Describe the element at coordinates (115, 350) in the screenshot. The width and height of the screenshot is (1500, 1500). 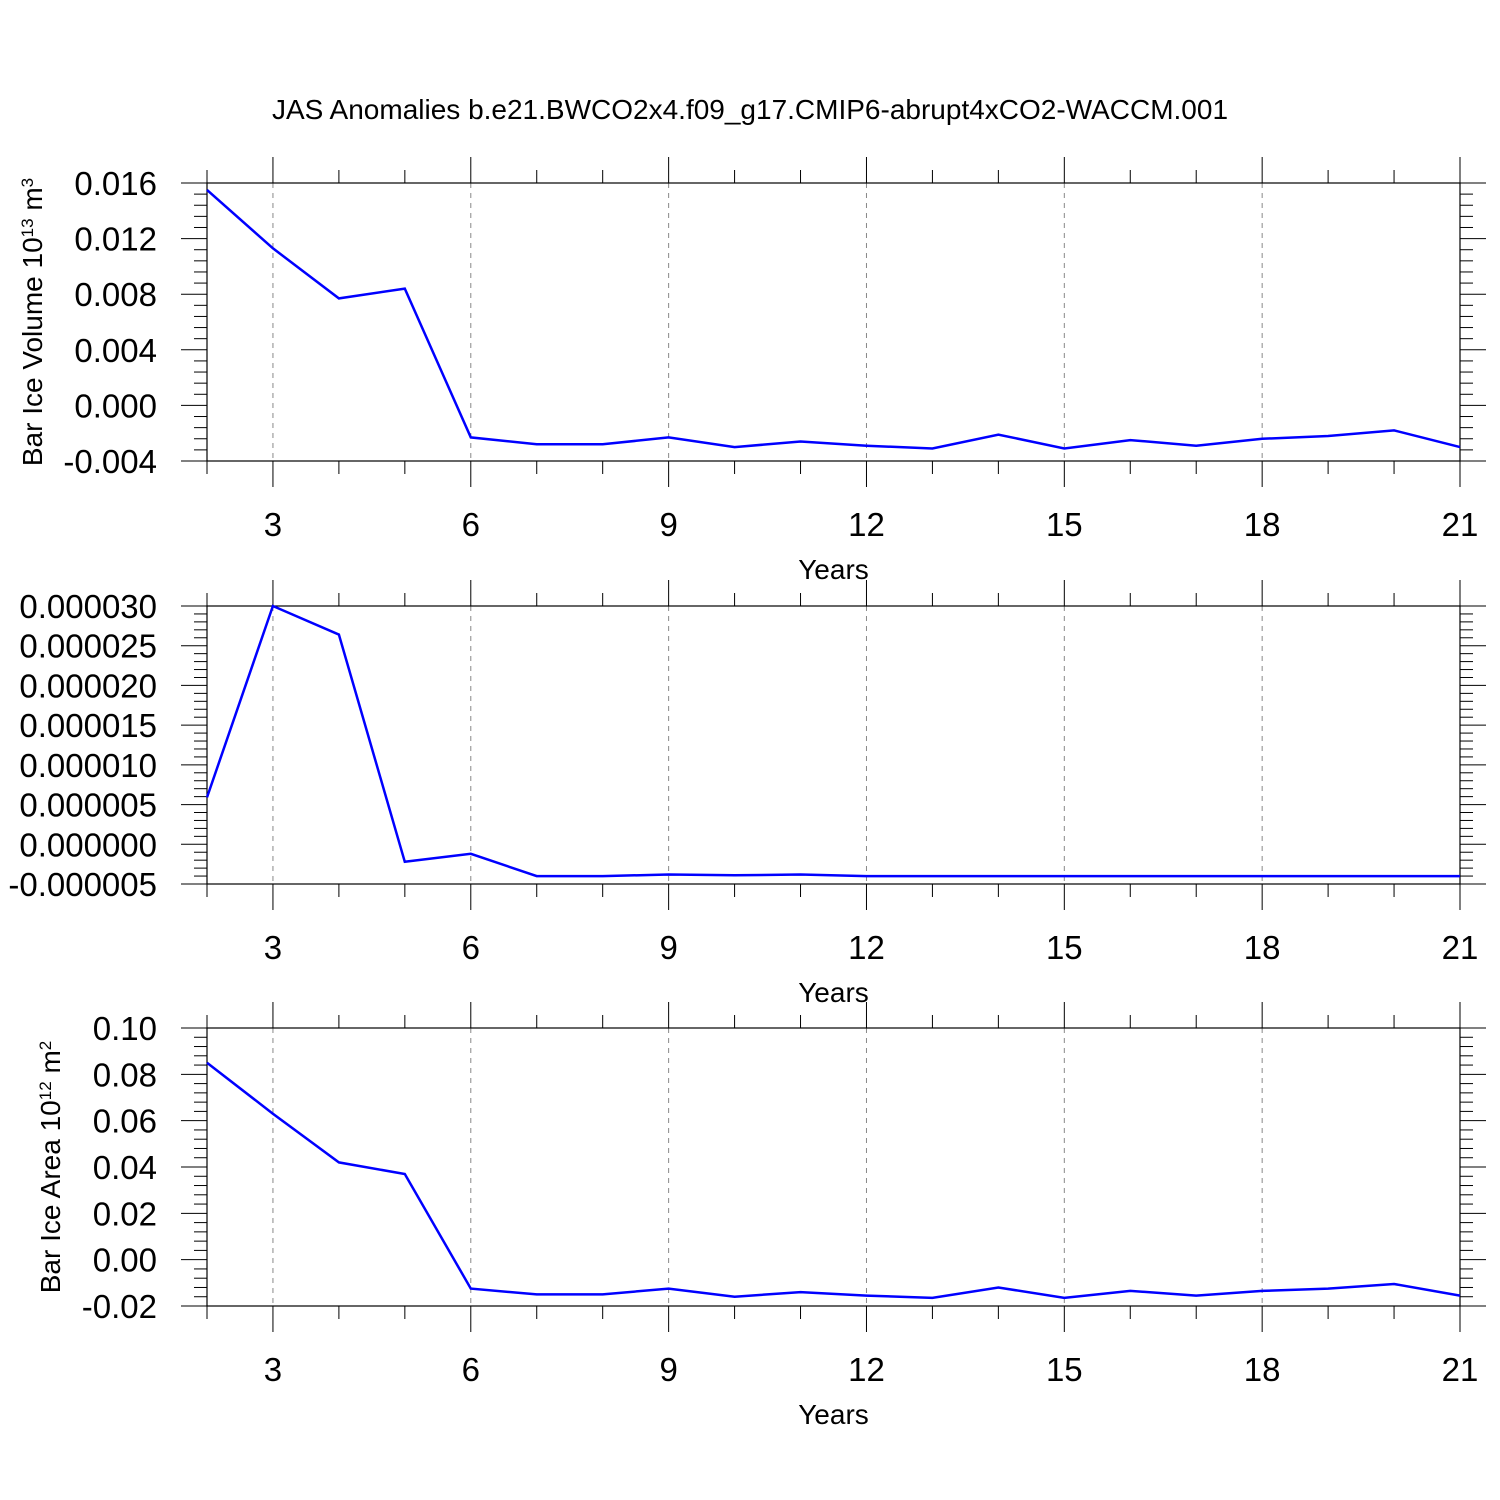
I see `y-tick-label: 0.004` at that location.